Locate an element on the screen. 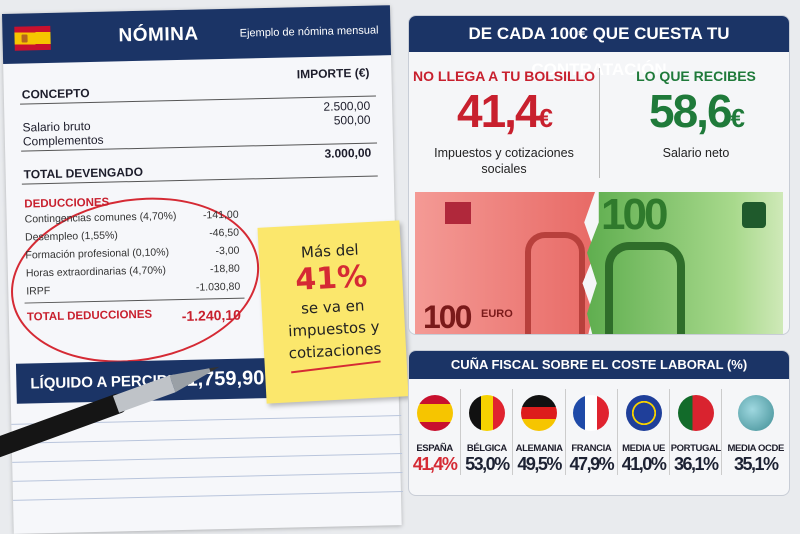 This screenshot has height=534, width=800. cost-split-title: DE CADA 100€ QUE CUESTA TU CONTRATACIÓN is located at coordinates (599, 47).